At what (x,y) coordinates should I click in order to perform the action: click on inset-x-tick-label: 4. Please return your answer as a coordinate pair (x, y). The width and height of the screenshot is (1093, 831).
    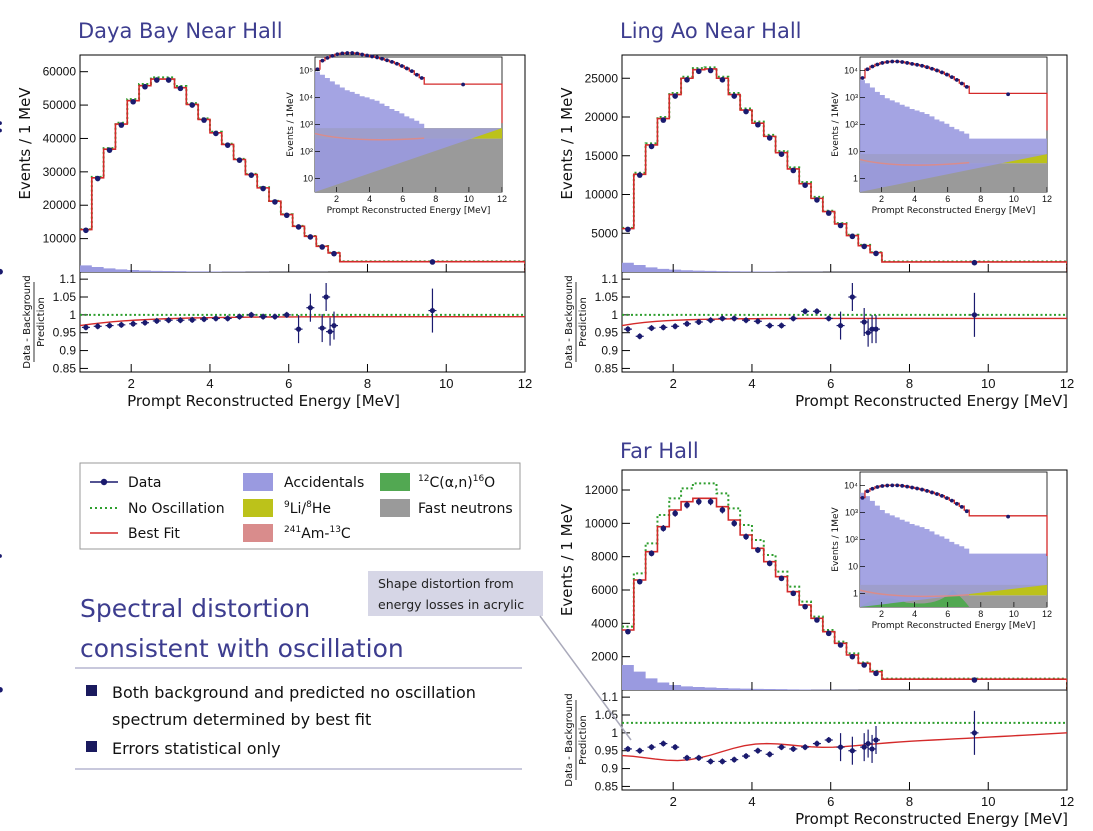
    Looking at the image, I should click on (369, 199).